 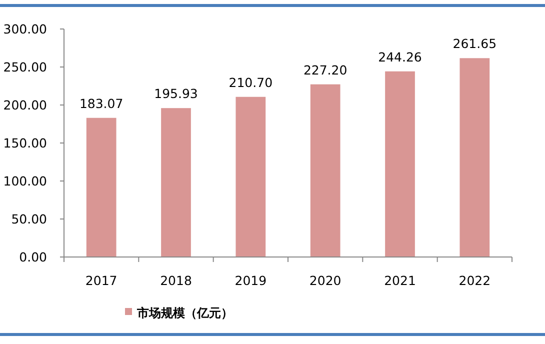 What do you see at coordinates (400, 280) in the screenshot?
I see `x-tick-label: 2021` at bounding box center [400, 280].